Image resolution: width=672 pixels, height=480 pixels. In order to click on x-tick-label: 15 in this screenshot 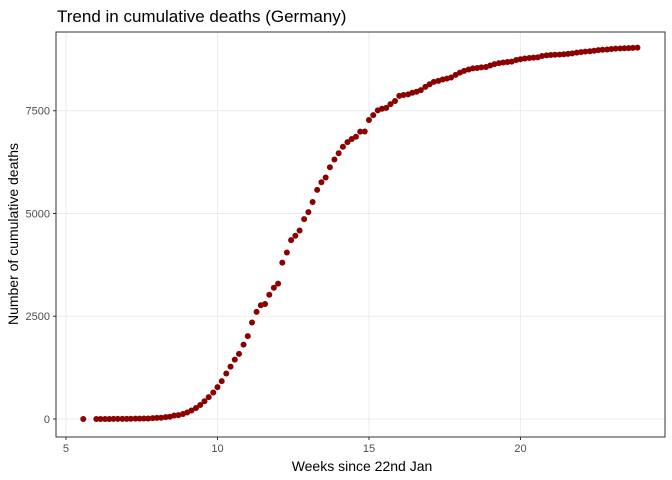, I will do `click(369, 449)`.